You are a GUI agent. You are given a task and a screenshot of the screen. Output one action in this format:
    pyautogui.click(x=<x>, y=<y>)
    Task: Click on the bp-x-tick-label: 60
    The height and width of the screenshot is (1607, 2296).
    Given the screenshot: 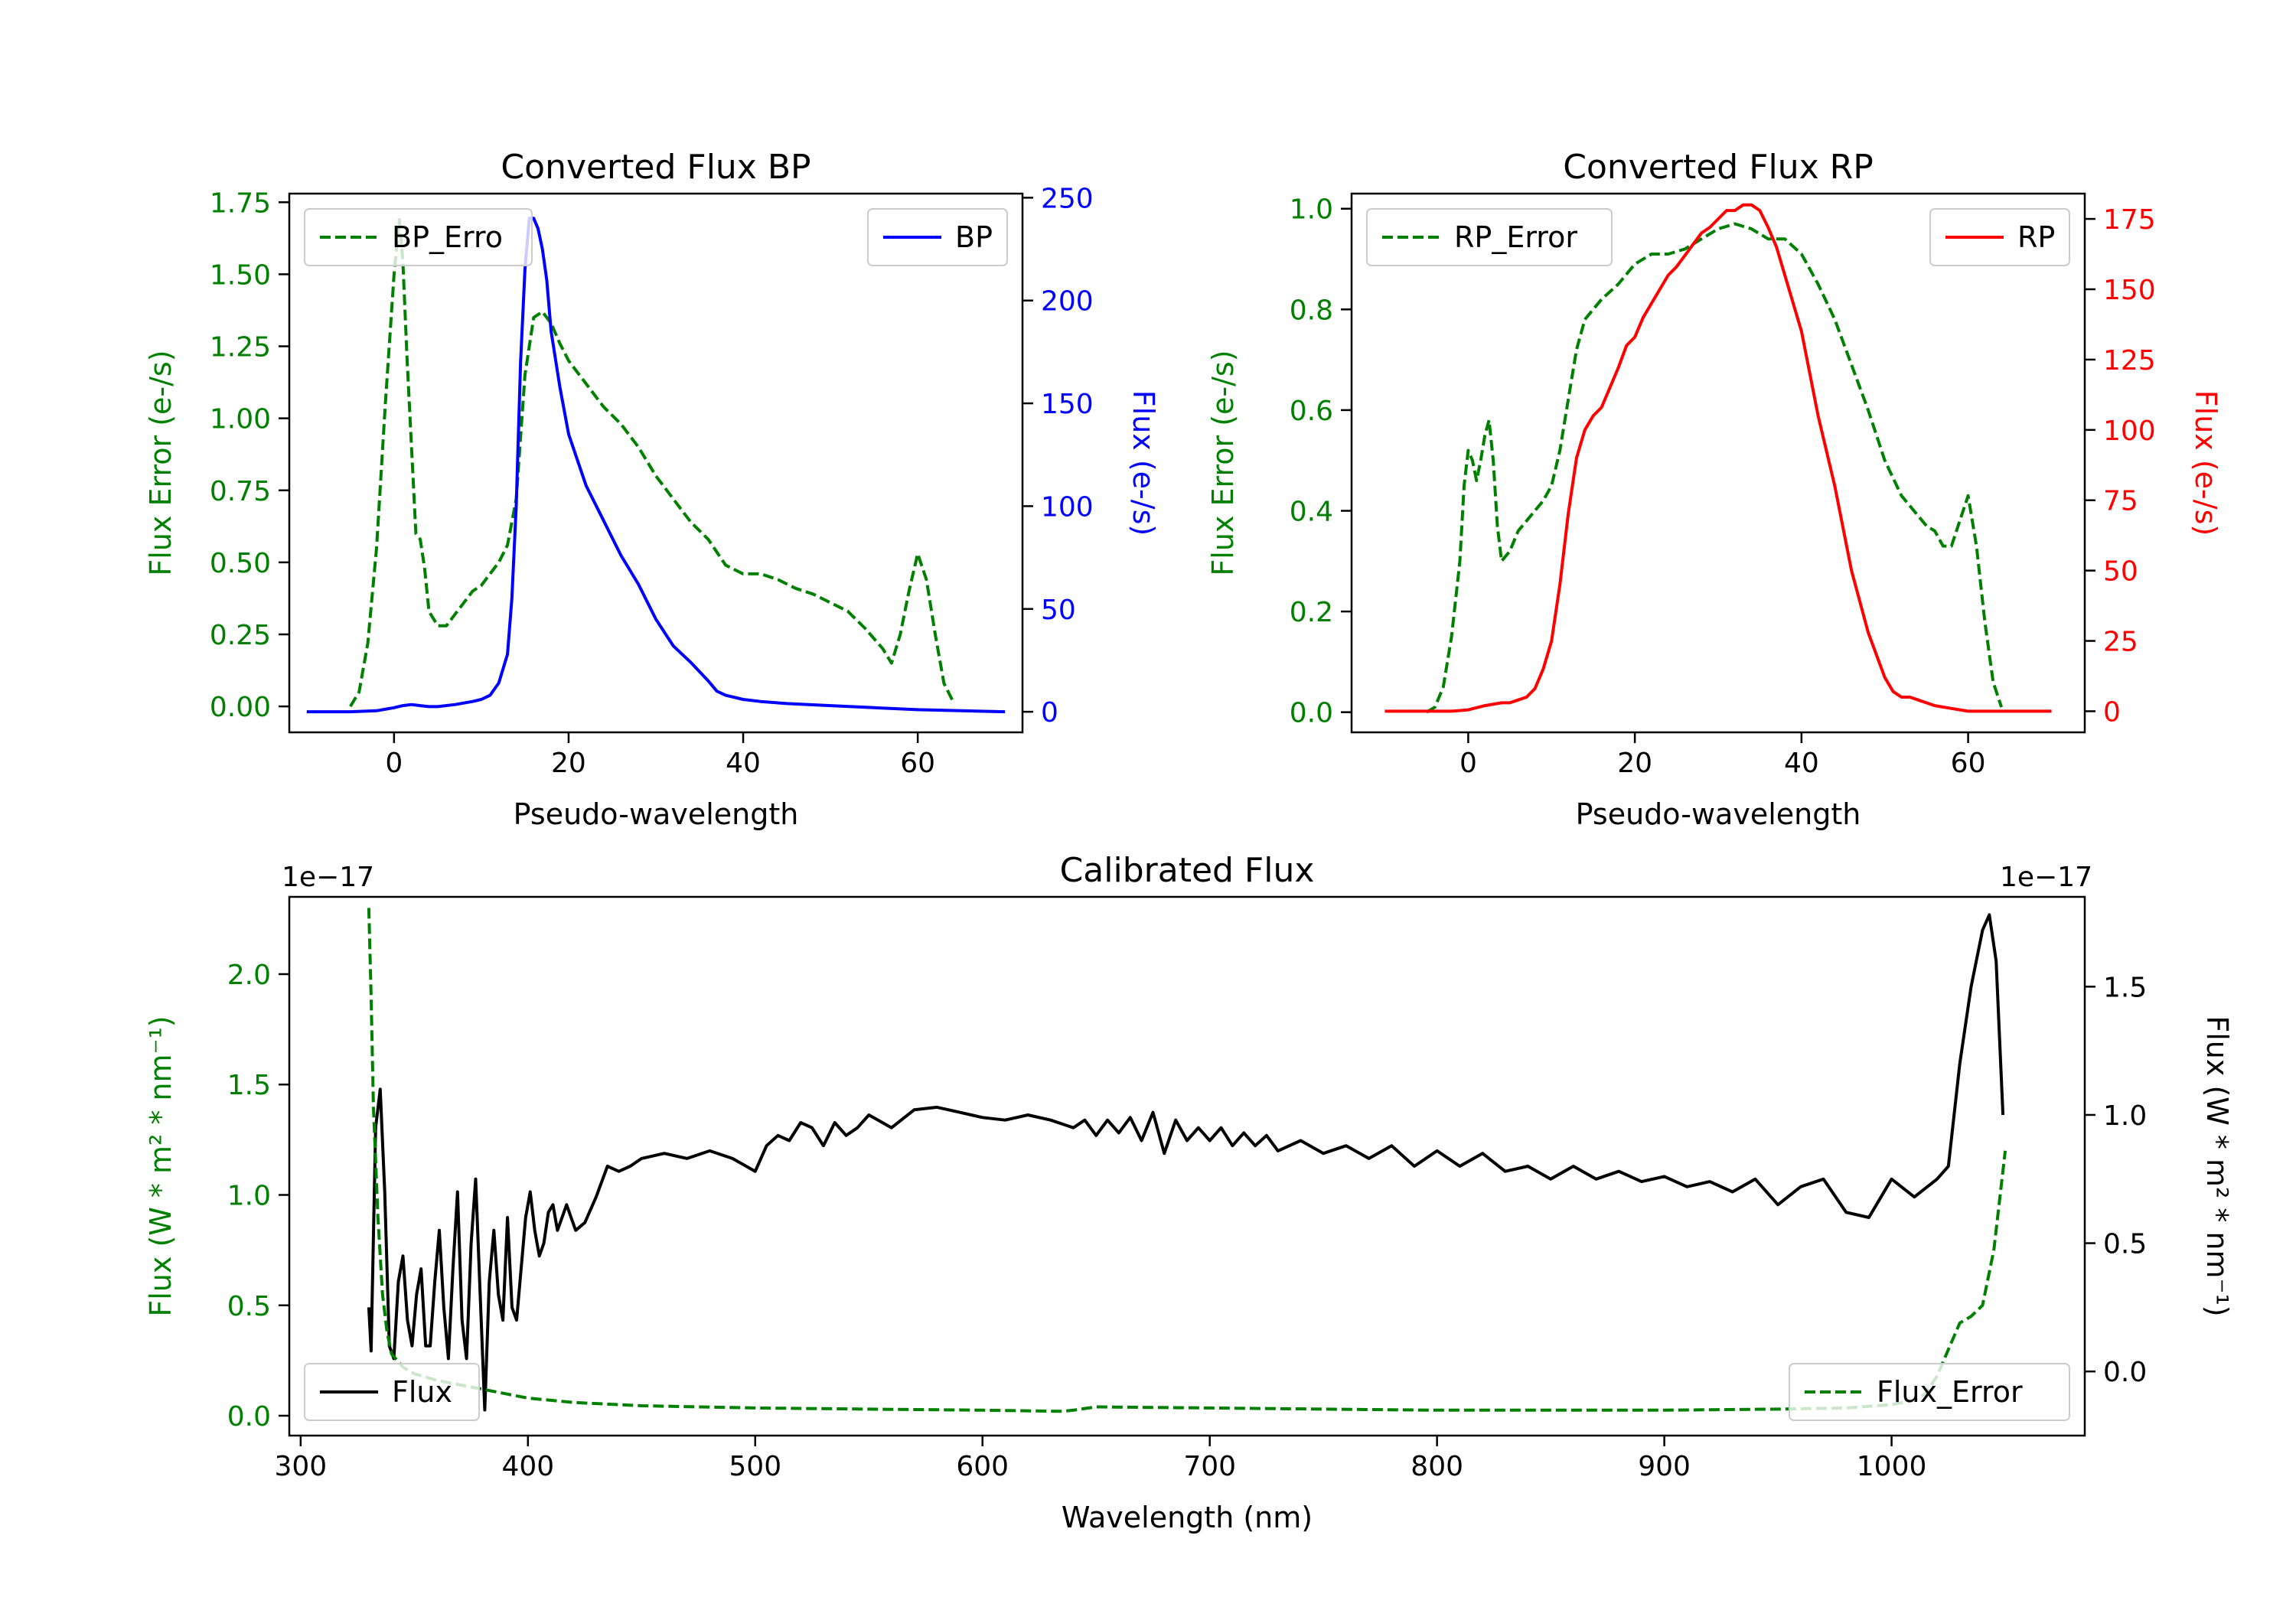 What is the action you would take?
    pyautogui.click(x=917, y=763)
    